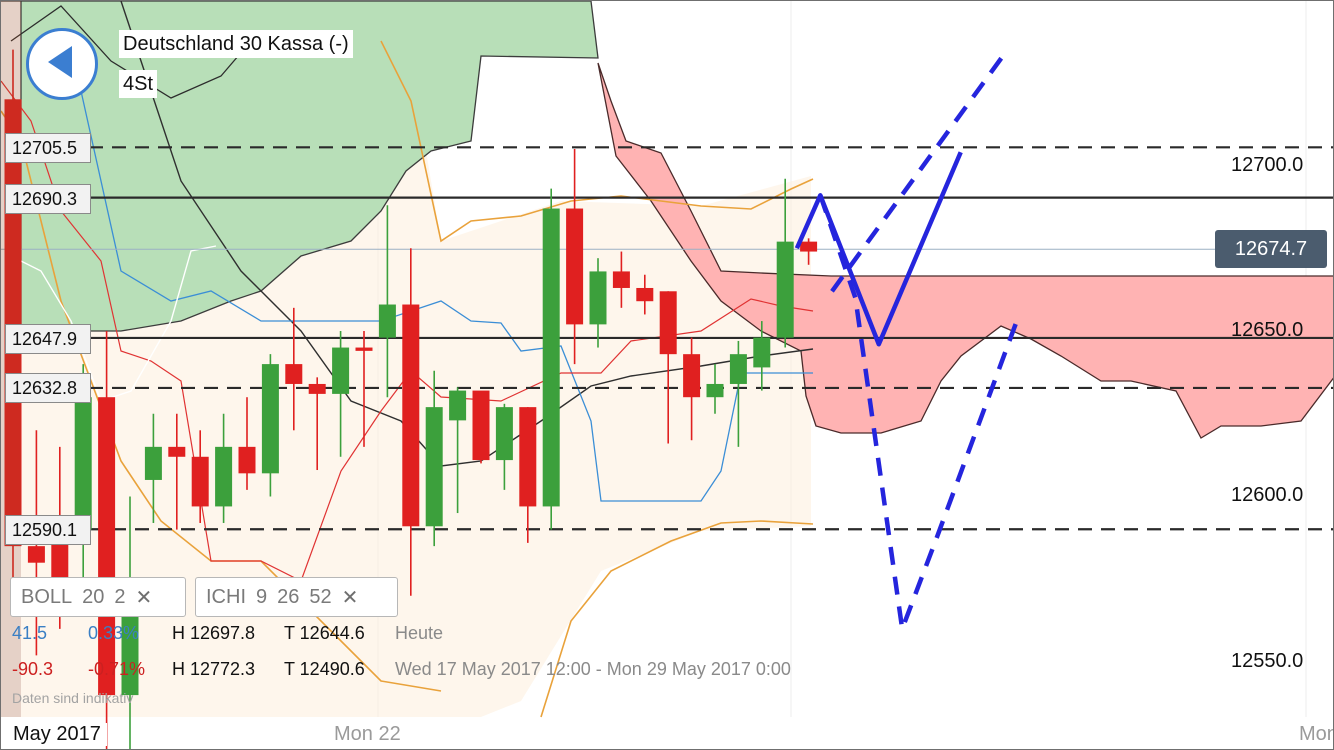 The width and height of the screenshot is (1334, 750). I want to click on bollinger-lower, so click(677, 619).